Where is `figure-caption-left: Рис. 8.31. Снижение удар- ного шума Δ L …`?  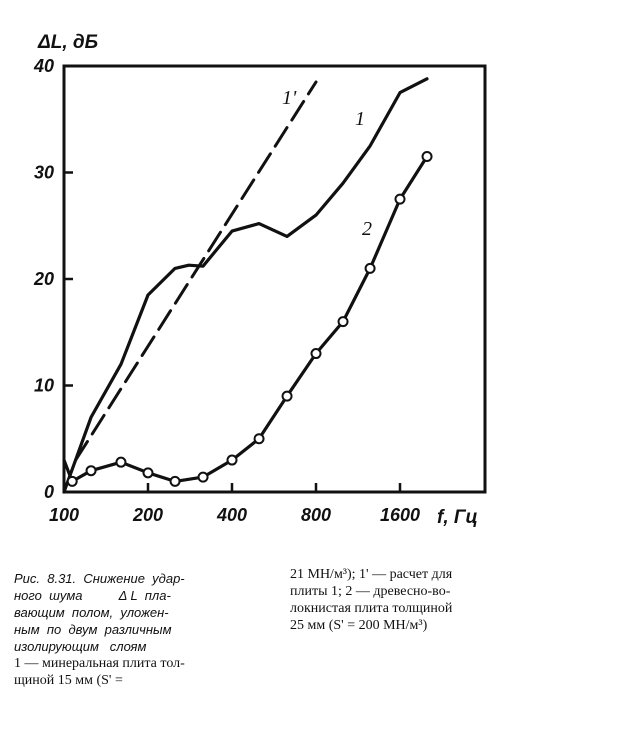 figure-caption-left: Рис. 8.31. Снижение удар- ного шума Δ L … is located at coordinates (140, 629).